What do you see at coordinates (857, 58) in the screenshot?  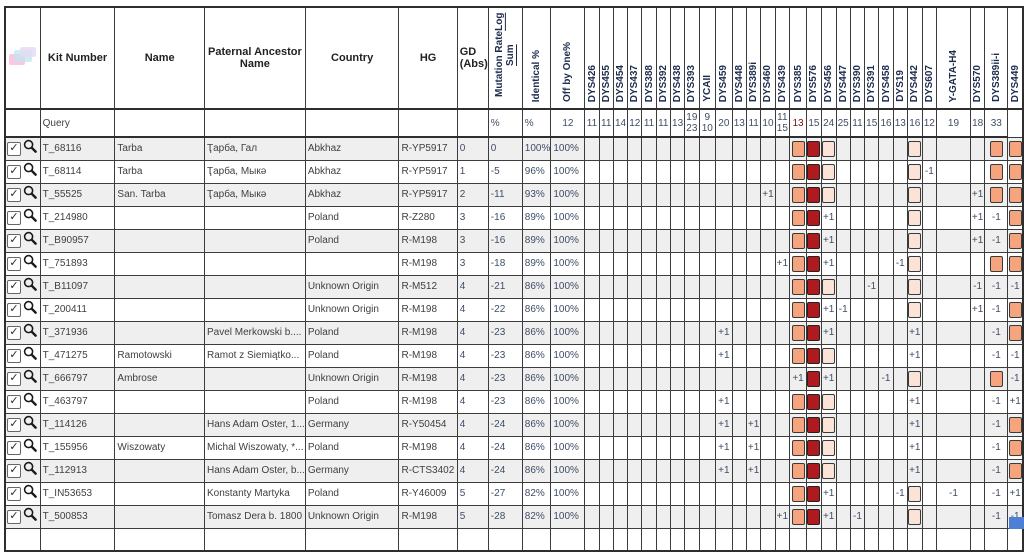 I see `column-header-dys390: DYS390` at bounding box center [857, 58].